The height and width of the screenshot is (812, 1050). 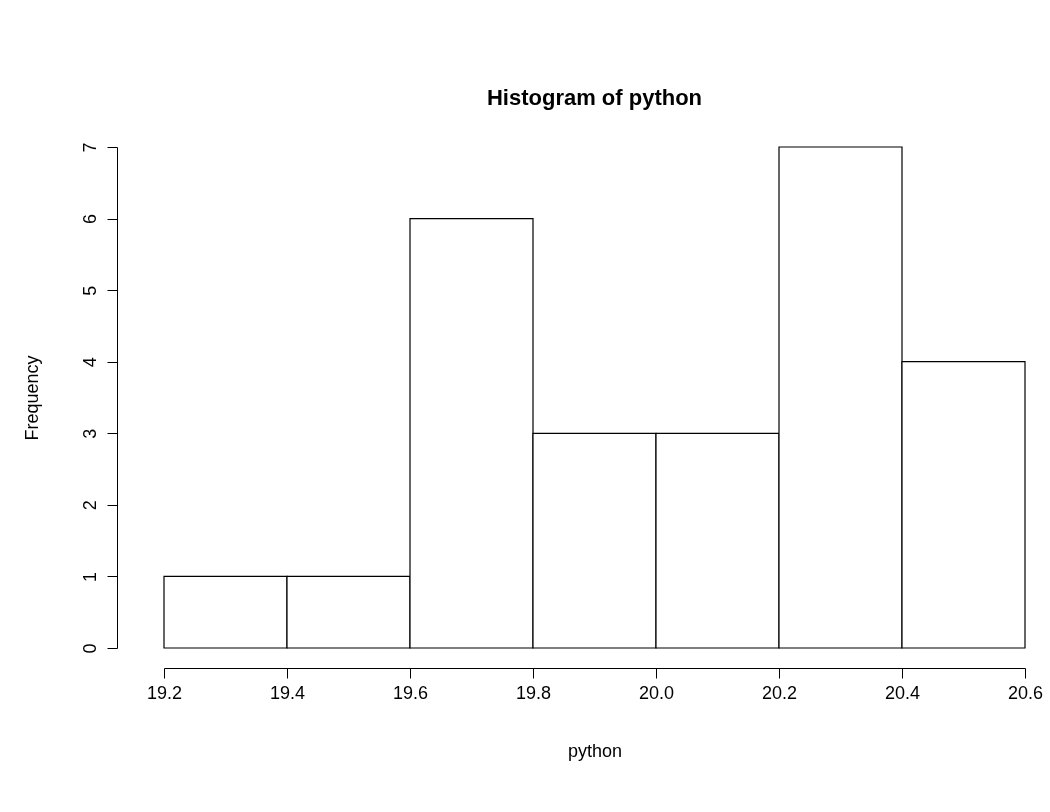 What do you see at coordinates (31, 398) in the screenshot?
I see `y-axis-title: Frequency` at bounding box center [31, 398].